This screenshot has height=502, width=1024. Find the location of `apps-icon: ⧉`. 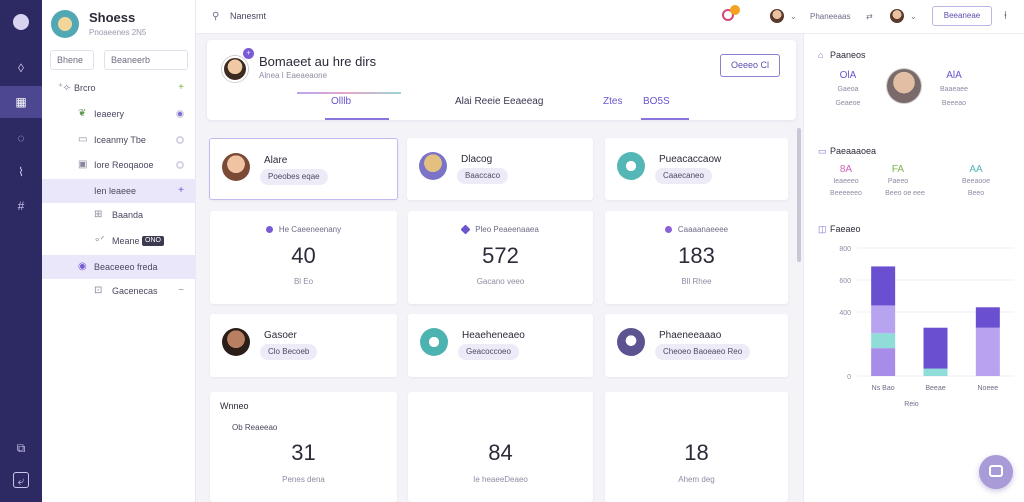

apps-icon: ⧉ is located at coordinates (21, 448).